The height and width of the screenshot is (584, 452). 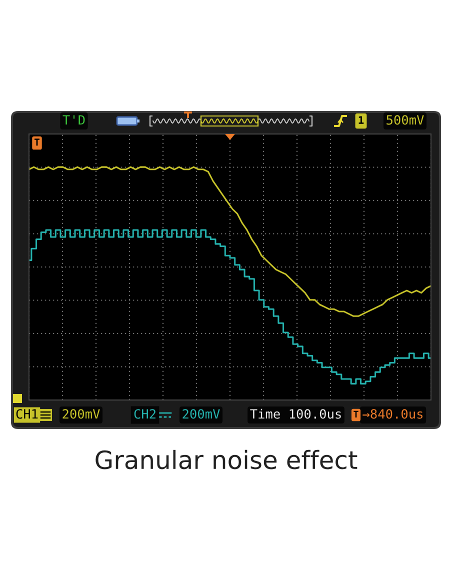 What do you see at coordinates (227, 460) in the screenshot?
I see `text: Granular noise effect` at bounding box center [227, 460].